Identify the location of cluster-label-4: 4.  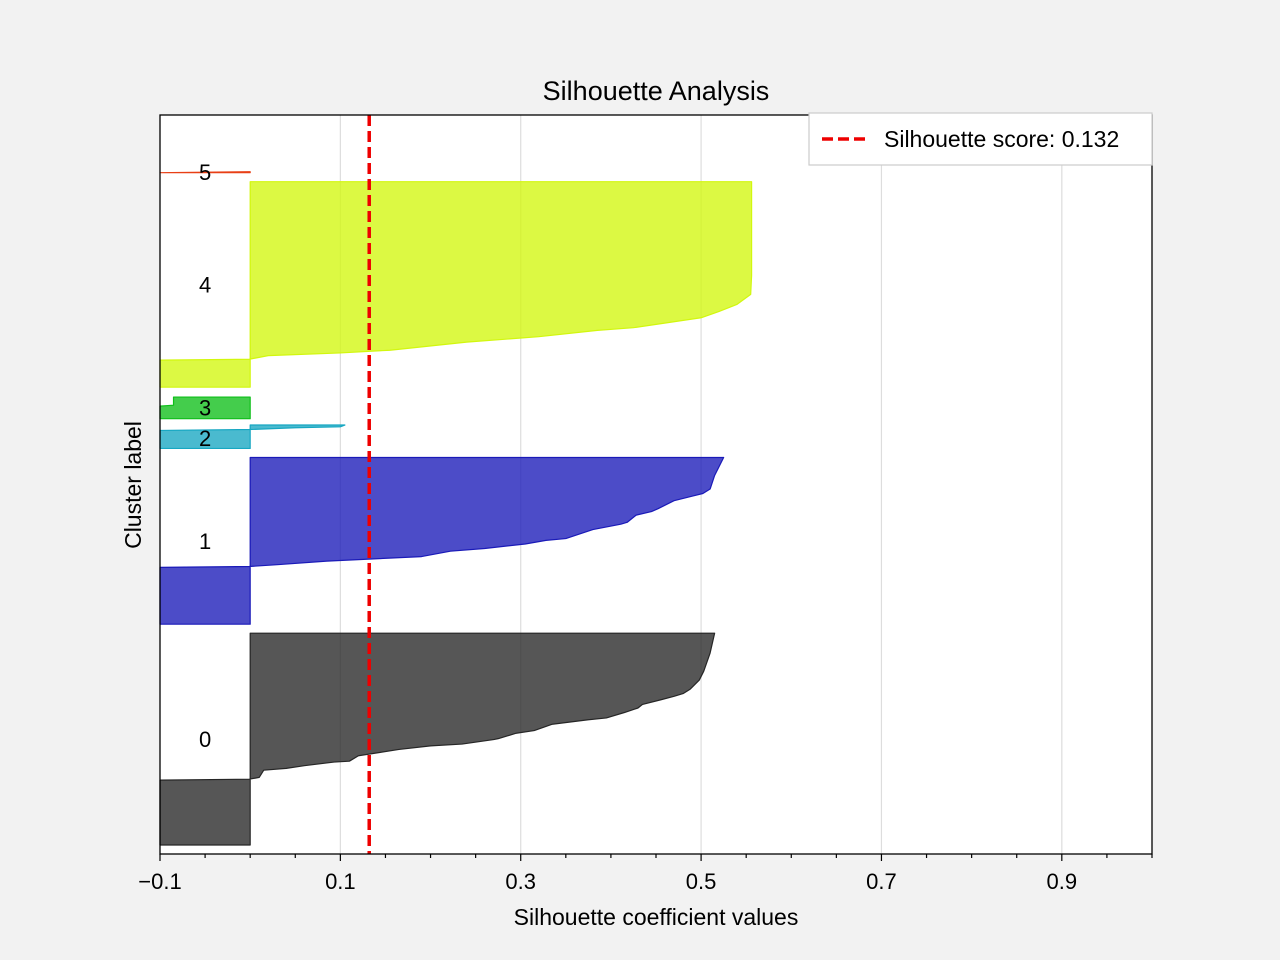
(205, 284).